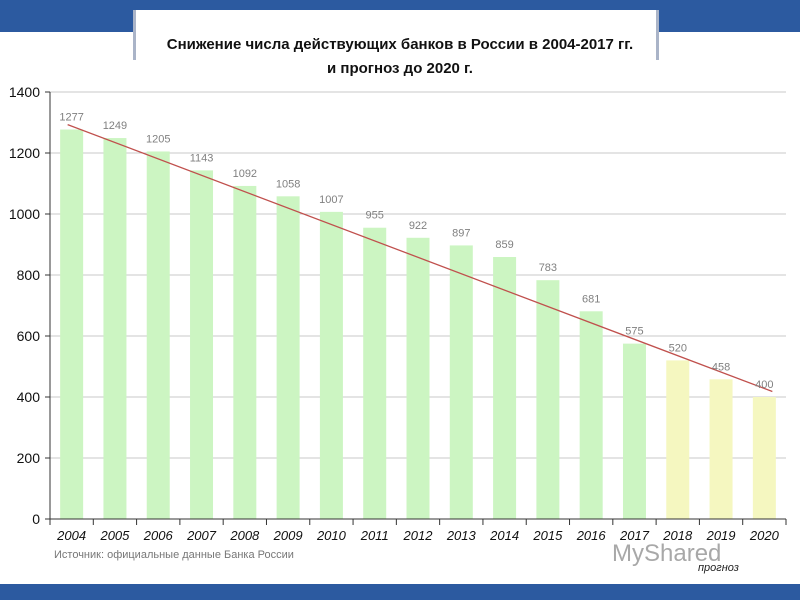  Describe the element at coordinates (400, 592) in the screenshot. I see `bottom-band` at that location.